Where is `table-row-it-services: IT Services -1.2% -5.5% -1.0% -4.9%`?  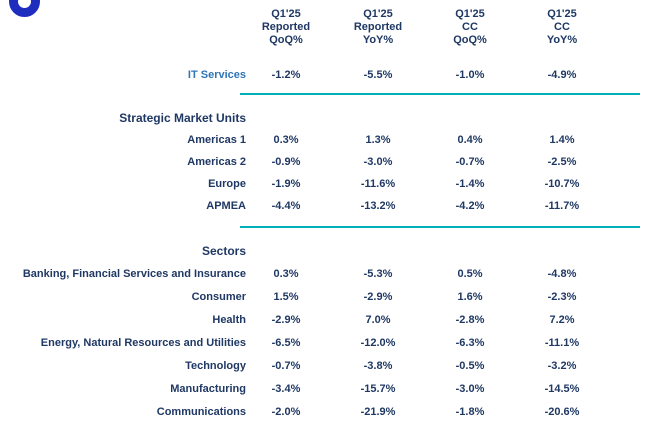 table-row-it-services: IT Services -1.2% -5.5% -1.0% -4.9% is located at coordinates (323, 75).